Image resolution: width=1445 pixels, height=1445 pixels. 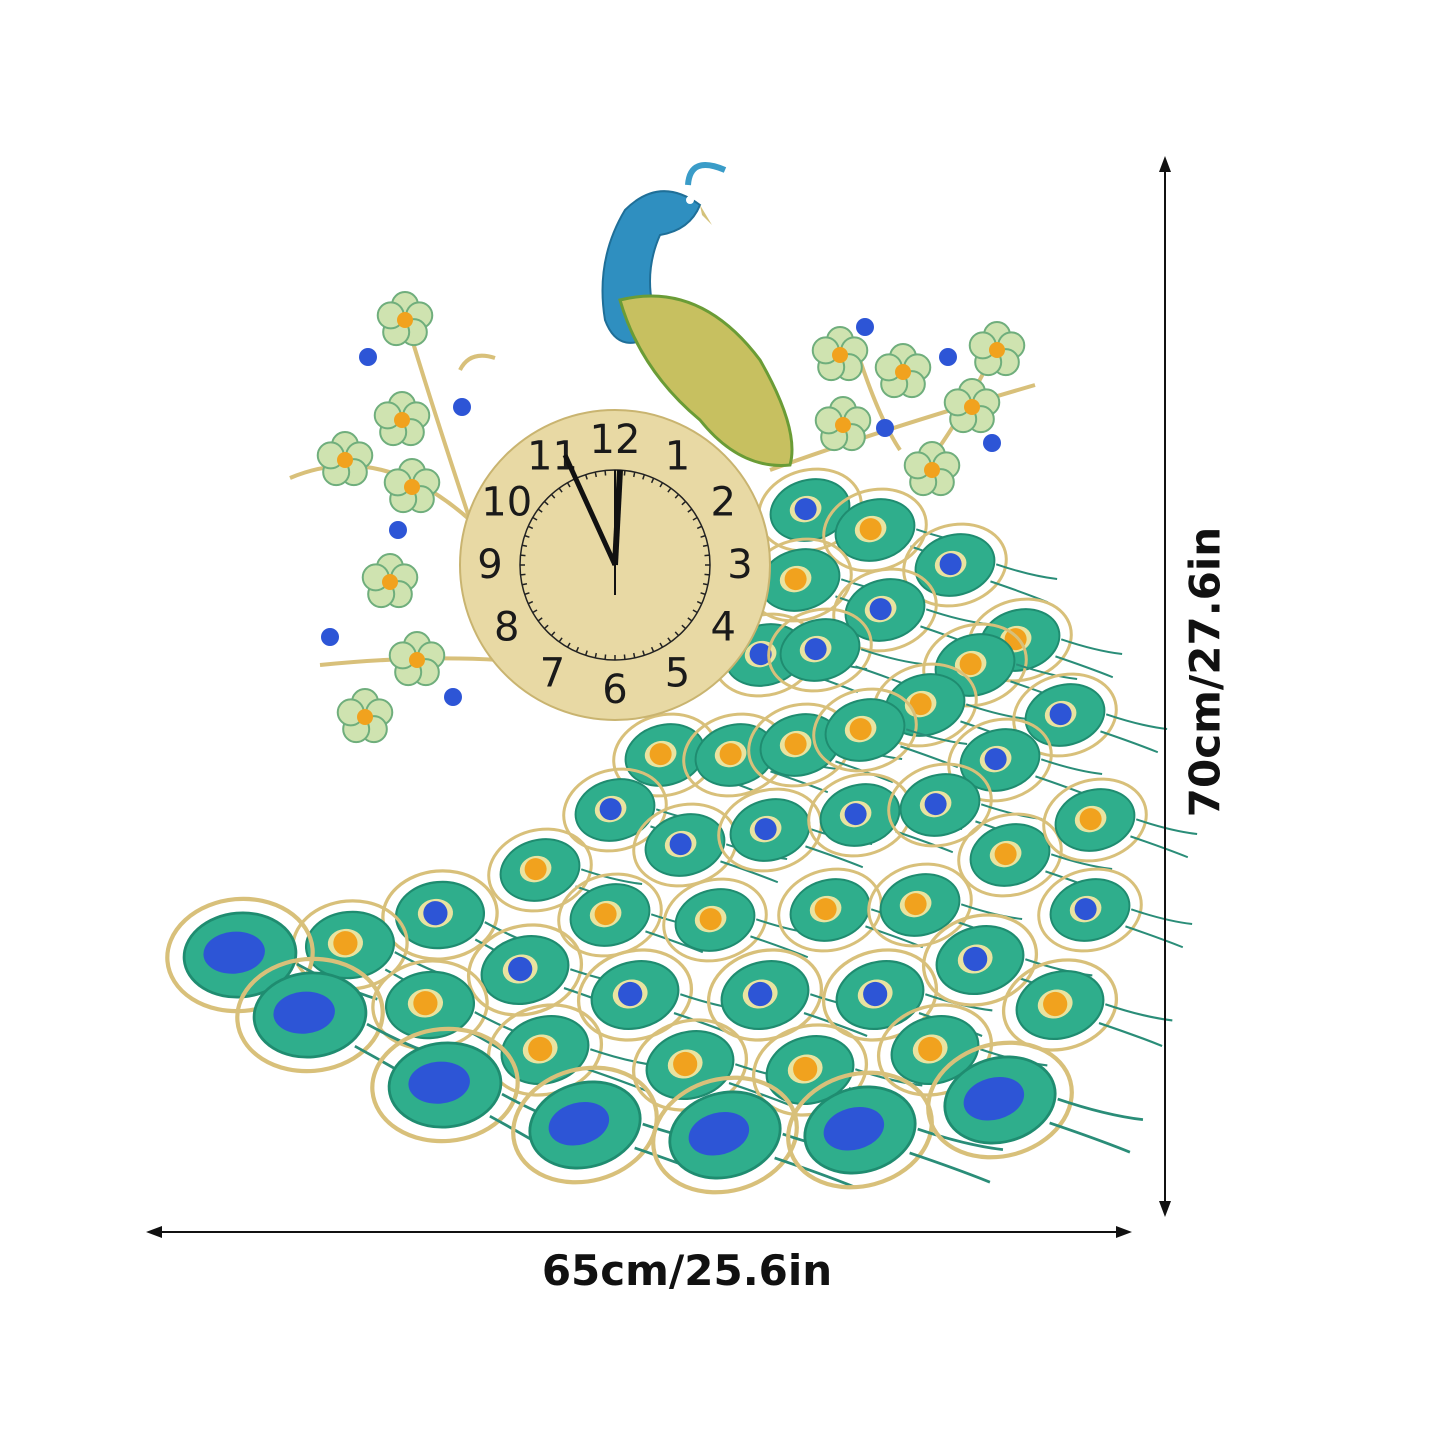 I want to click on peacock-figure, so click(x=697, y=314).